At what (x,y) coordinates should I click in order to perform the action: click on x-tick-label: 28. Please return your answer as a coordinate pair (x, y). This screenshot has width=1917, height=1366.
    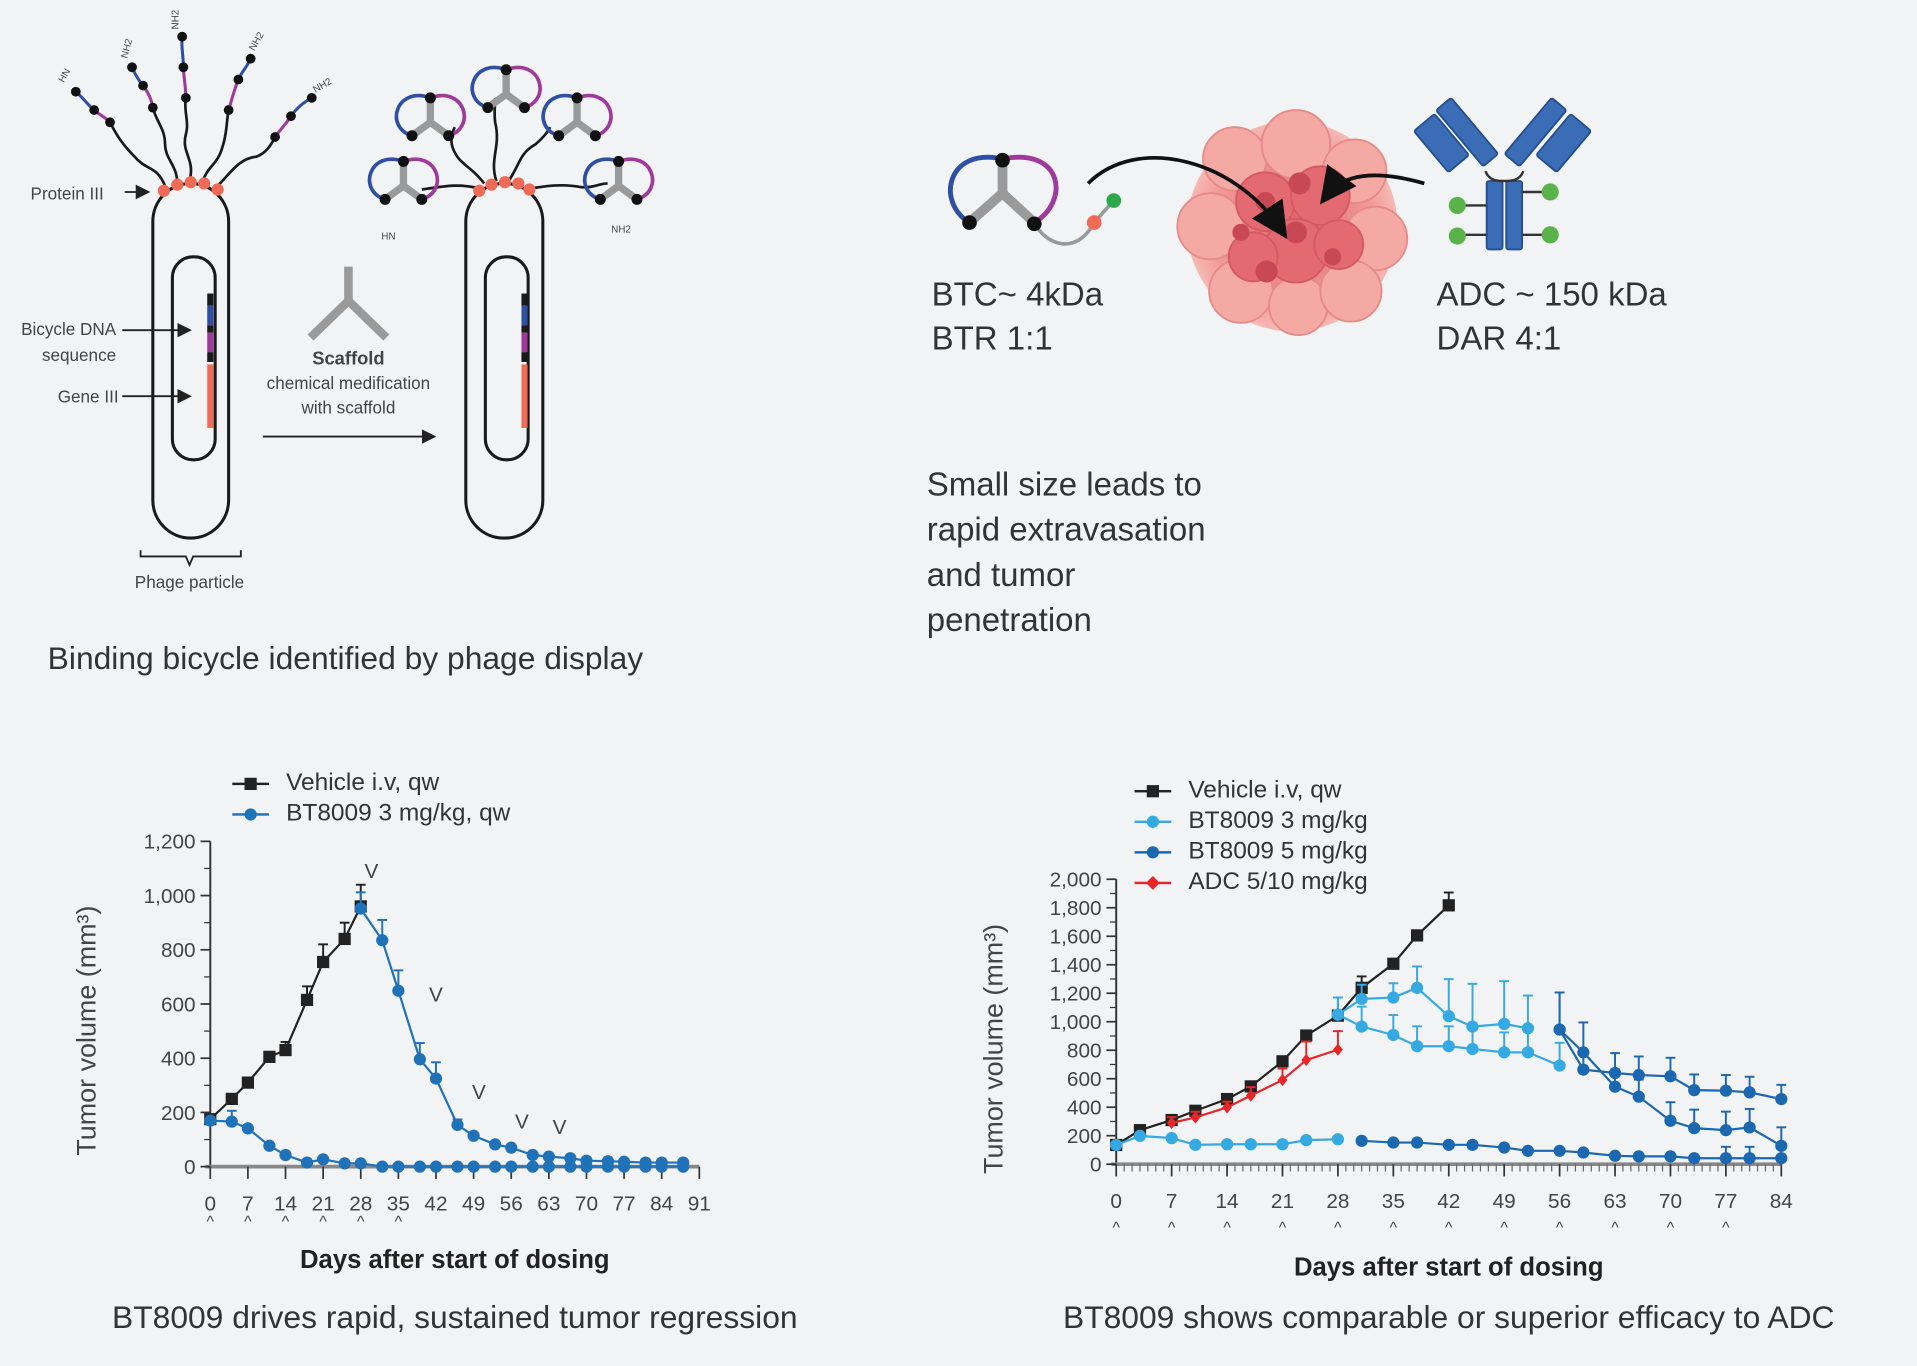
    Looking at the image, I should click on (360, 1204).